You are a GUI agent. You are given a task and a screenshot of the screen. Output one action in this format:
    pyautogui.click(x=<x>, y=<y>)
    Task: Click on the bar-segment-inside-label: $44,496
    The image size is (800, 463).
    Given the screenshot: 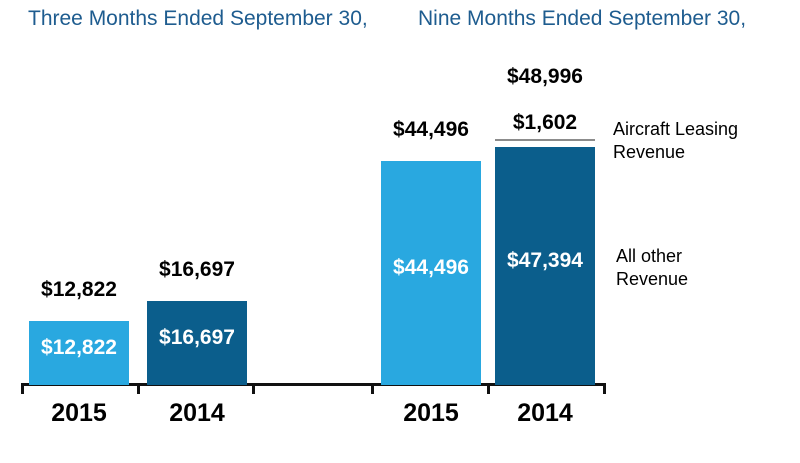 What is the action you would take?
    pyautogui.click(x=431, y=268)
    